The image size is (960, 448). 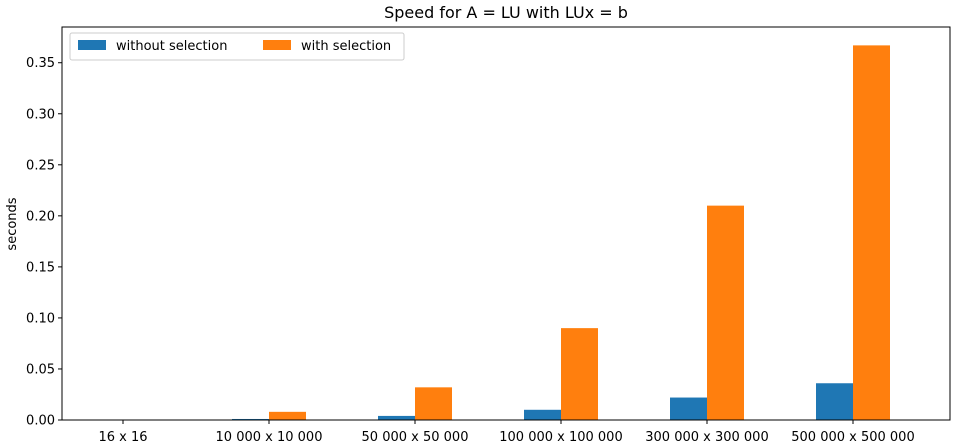 What do you see at coordinates (12, 223) in the screenshot?
I see `y-axis-label: seconds` at bounding box center [12, 223].